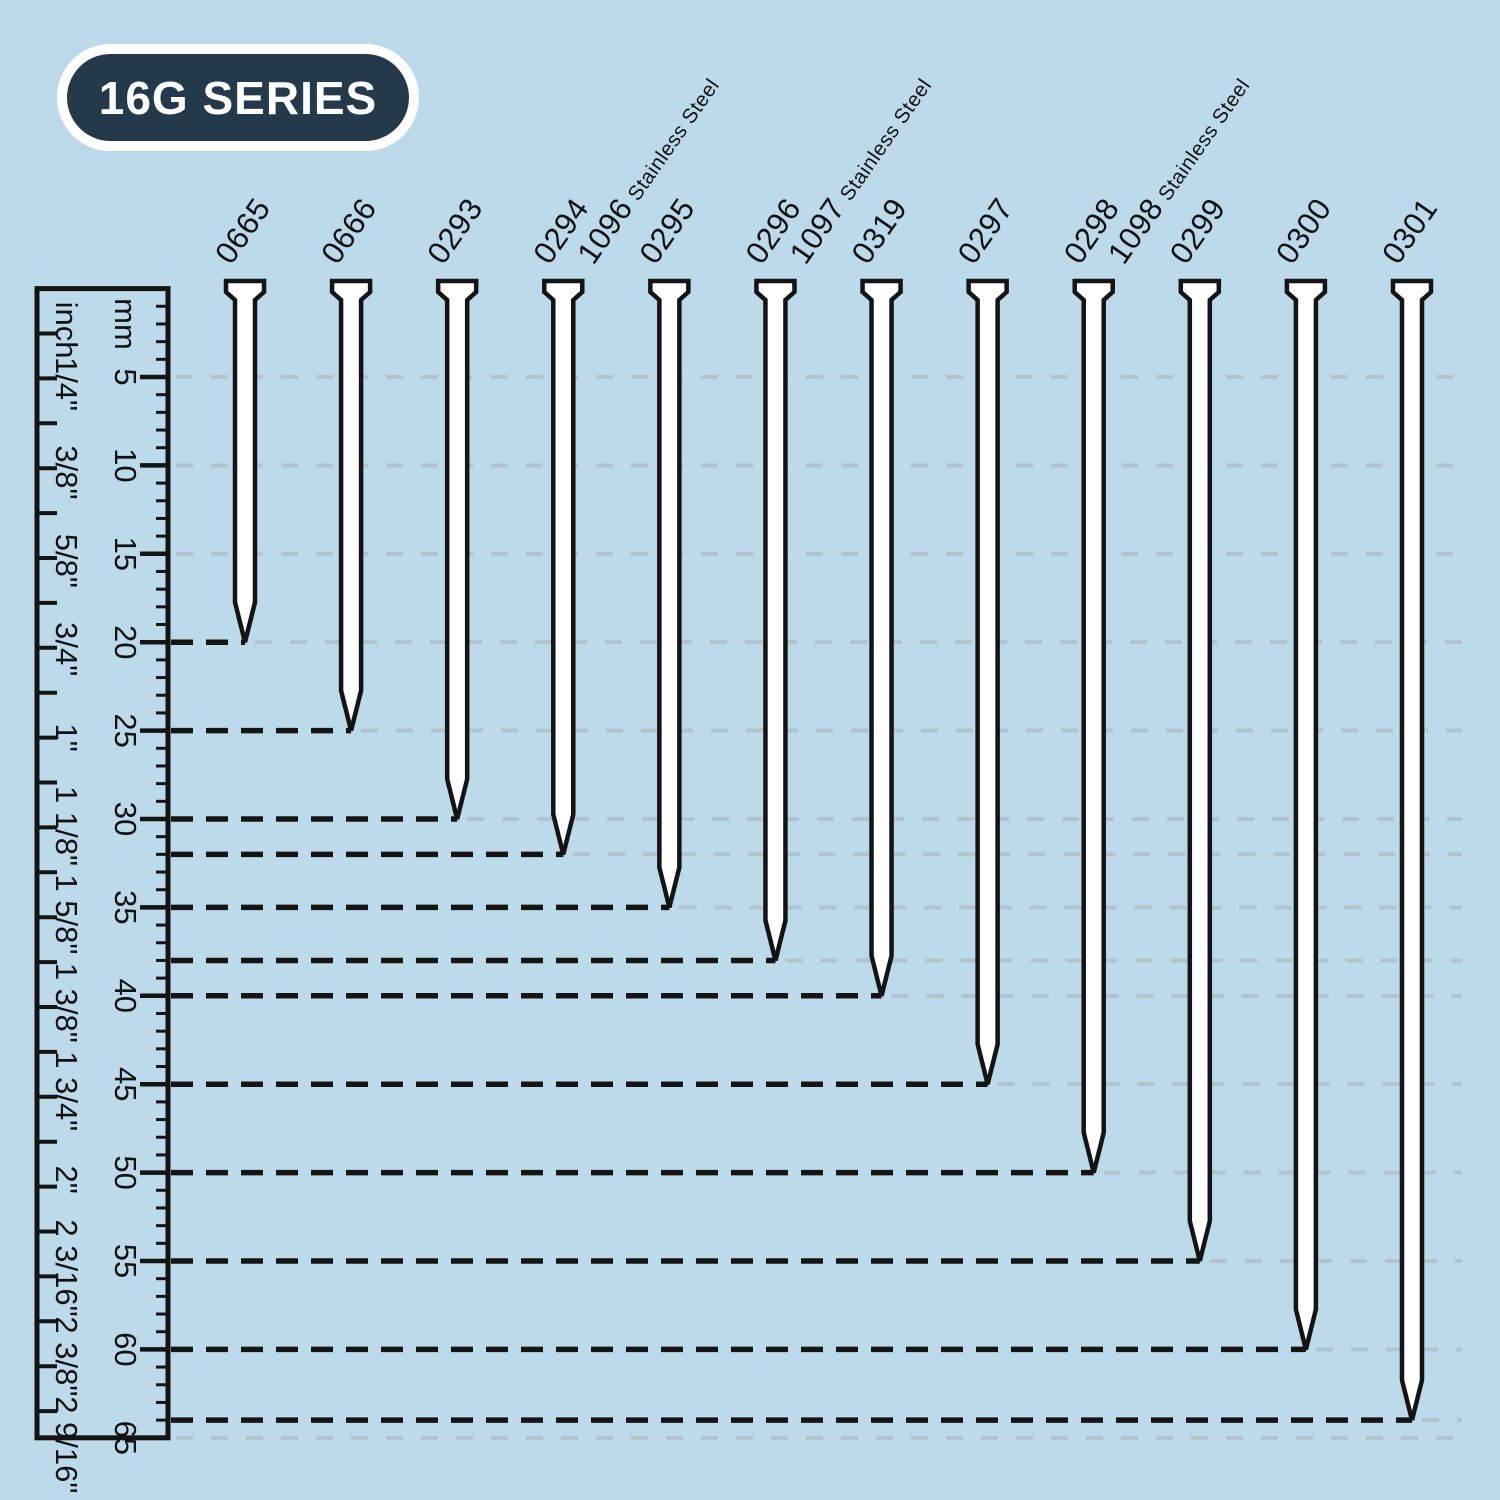 The image size is (1500, 1500). What do you see at coordinates (125, 1349) in the screenshot?
I see `mm-tick-label-60: 60` at bounding box center [125, 1349].